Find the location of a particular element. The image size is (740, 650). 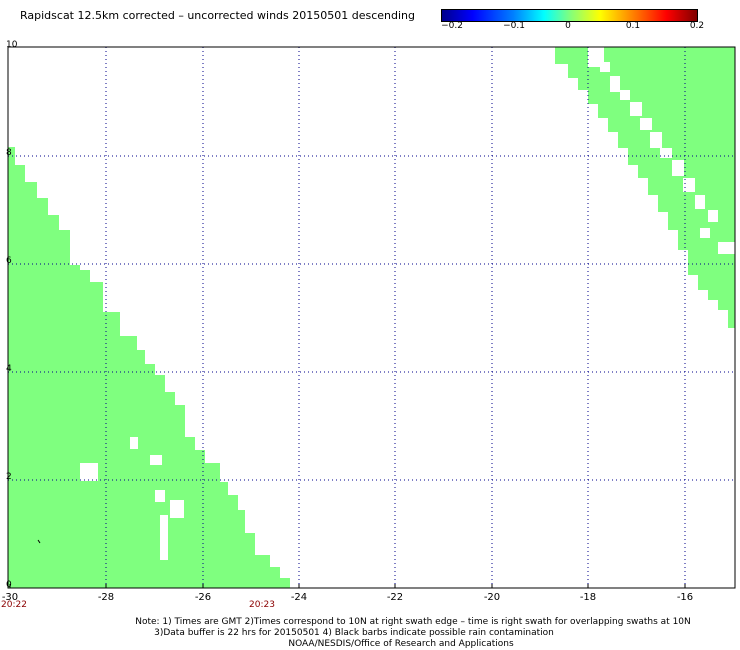

x-tick-label: -18 is located at coordinates (588, 597).